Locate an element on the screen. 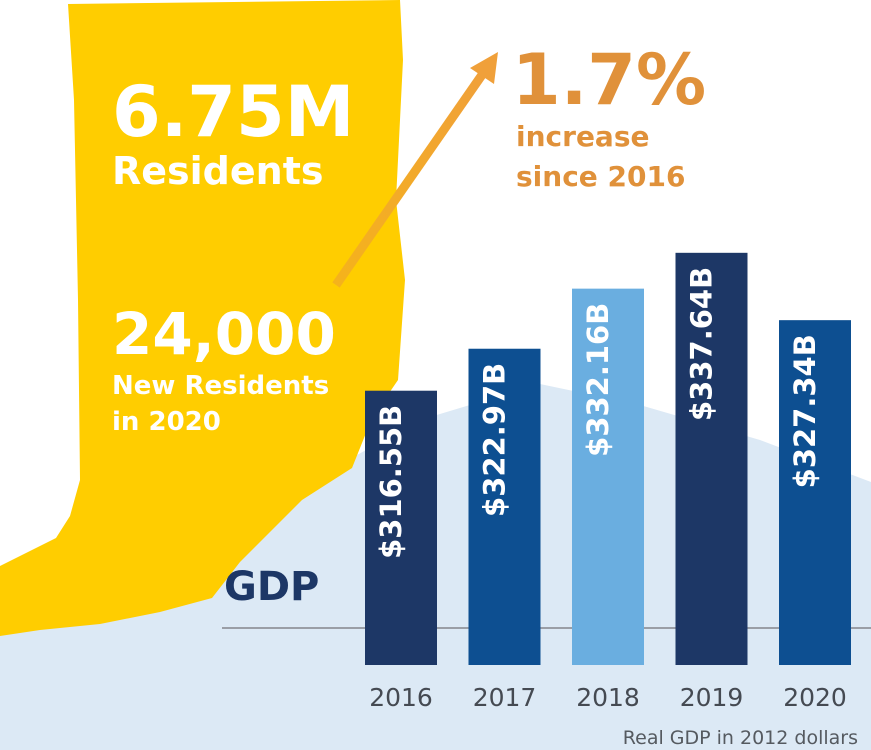 The height and width of the screenshot is (750, 871). x-tick-label: 2016 is located at coordinates (401, 697).